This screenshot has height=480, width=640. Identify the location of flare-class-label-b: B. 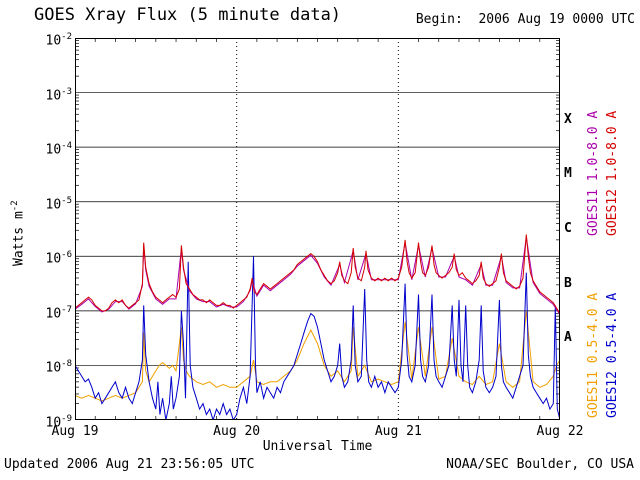
(568, 283).